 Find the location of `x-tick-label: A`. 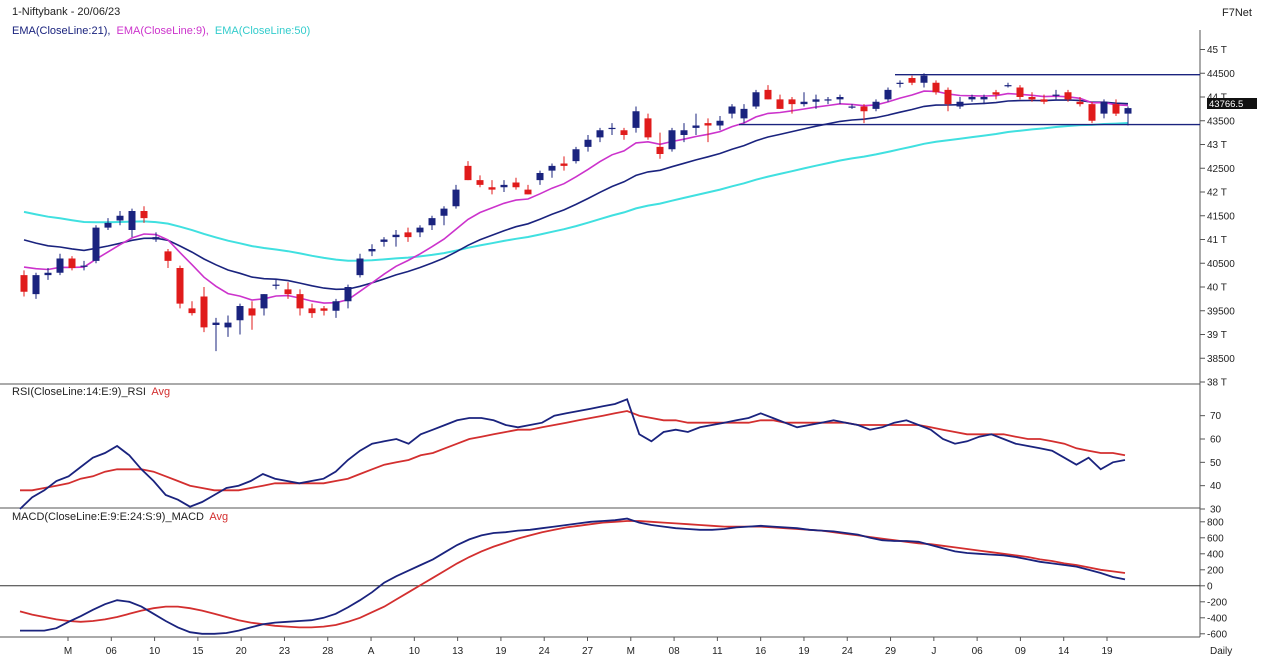

x-tick-label: A is located at coordinates (371, 651).